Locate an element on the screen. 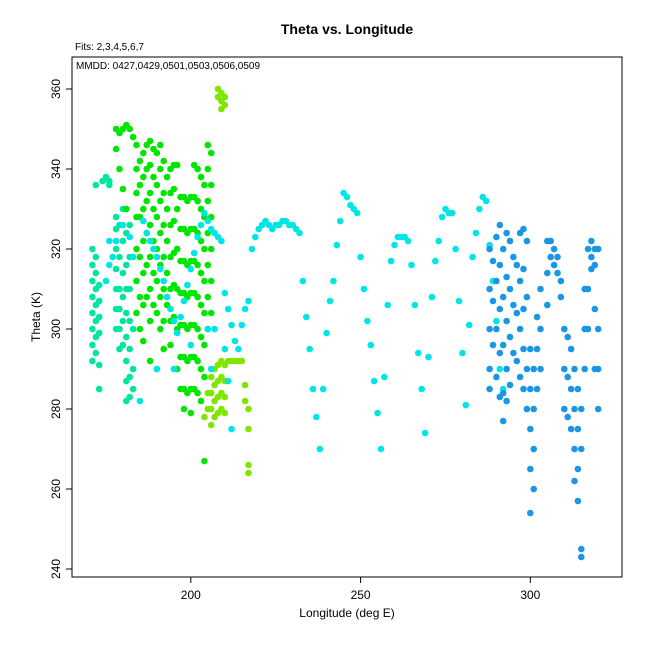 The width and height of the screenshot is (650, 650). y-tick-label: 360 is located at coordinates (56, 89).